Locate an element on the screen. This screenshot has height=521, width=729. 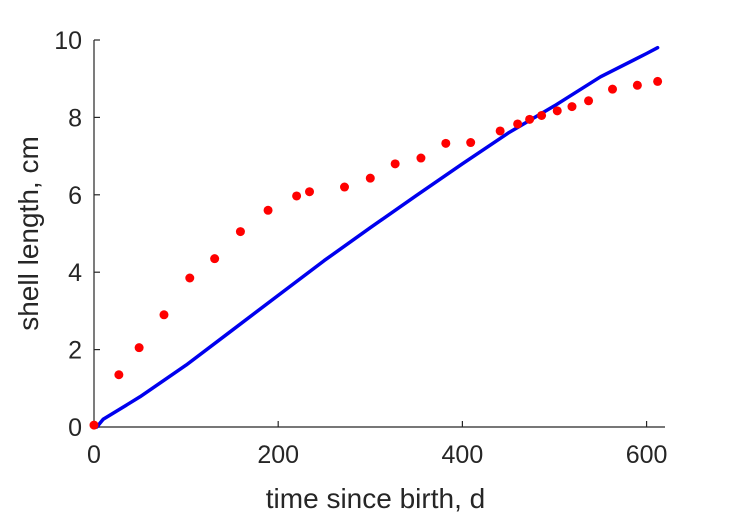
x-tick-label: 200 is located at coordinates (278, 455).